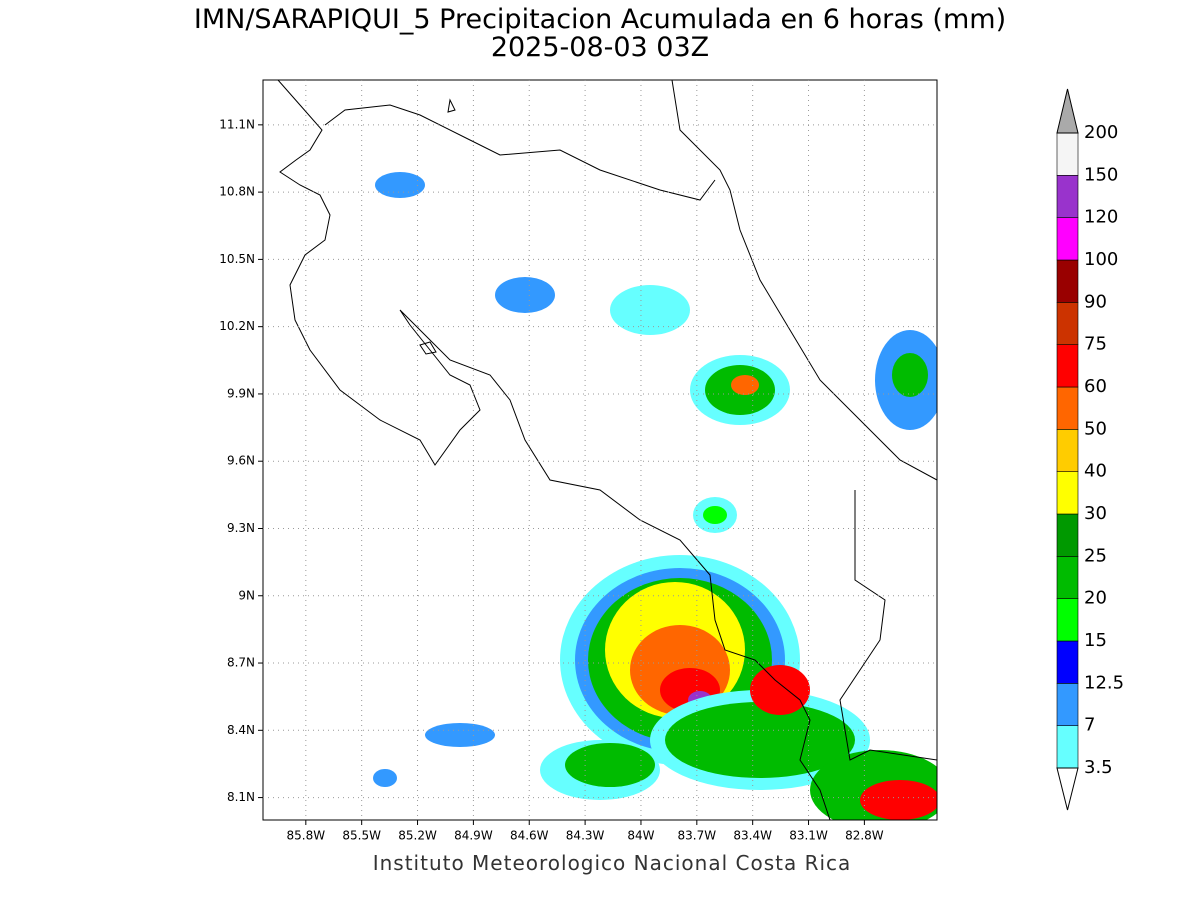 This screenshot has width=1200, height=900. Describe the element at coordinates (417, 836) in the screenshot. I see `x-tick-label: 85.2W` at that location.